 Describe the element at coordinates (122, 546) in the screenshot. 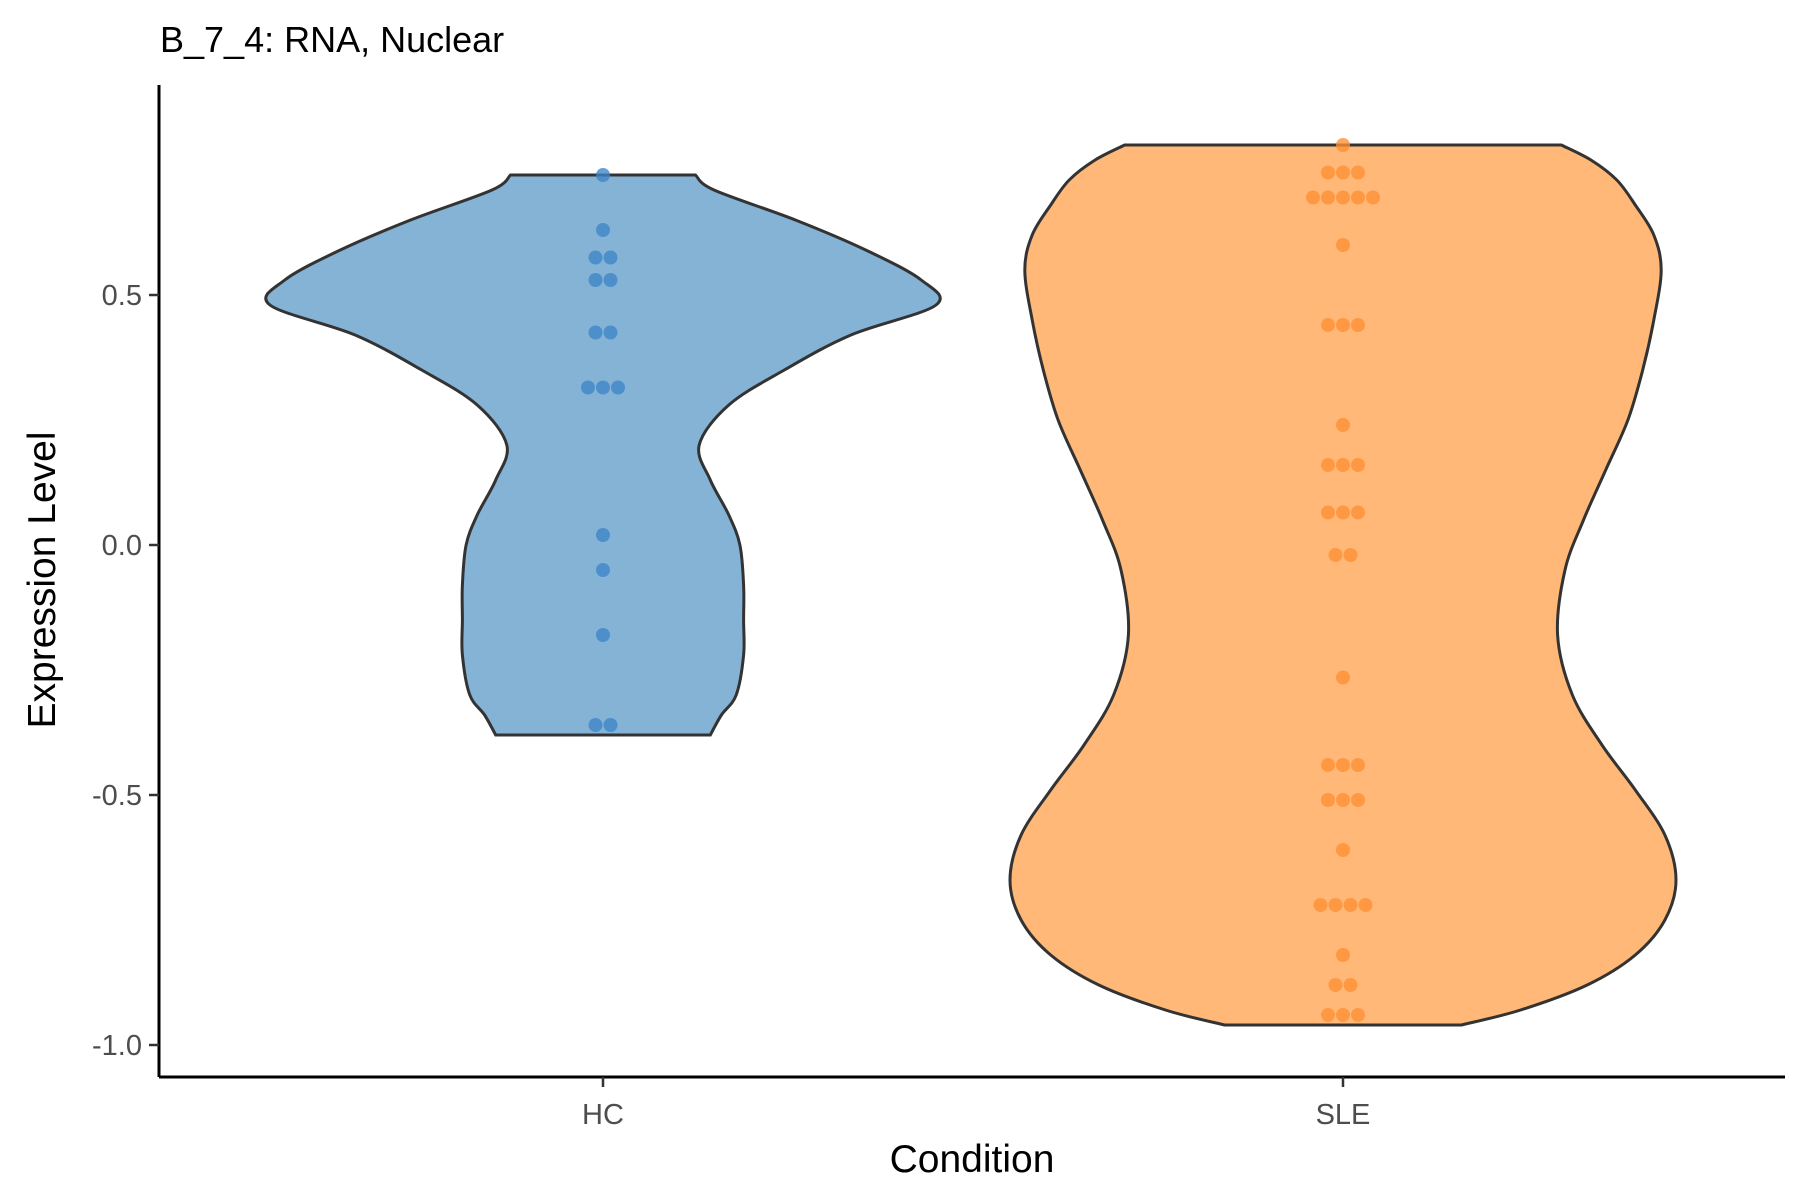

I see `y-tick-label: 0.0` at that location.